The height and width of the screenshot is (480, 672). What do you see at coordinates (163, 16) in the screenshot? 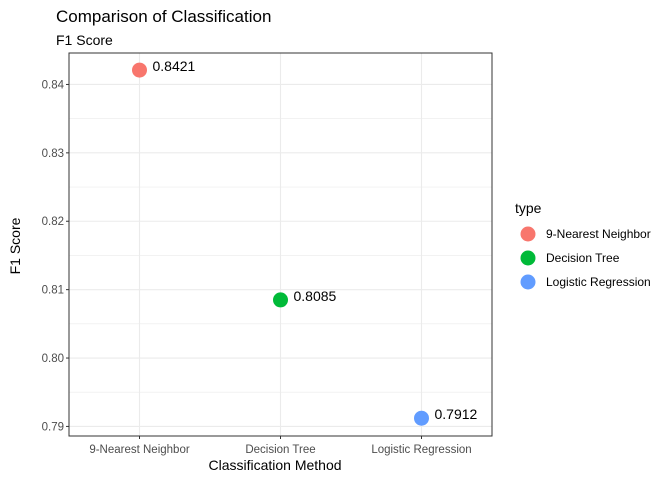
I see `chart-title: Comparison of Classification` at bounding box center [163, 16].